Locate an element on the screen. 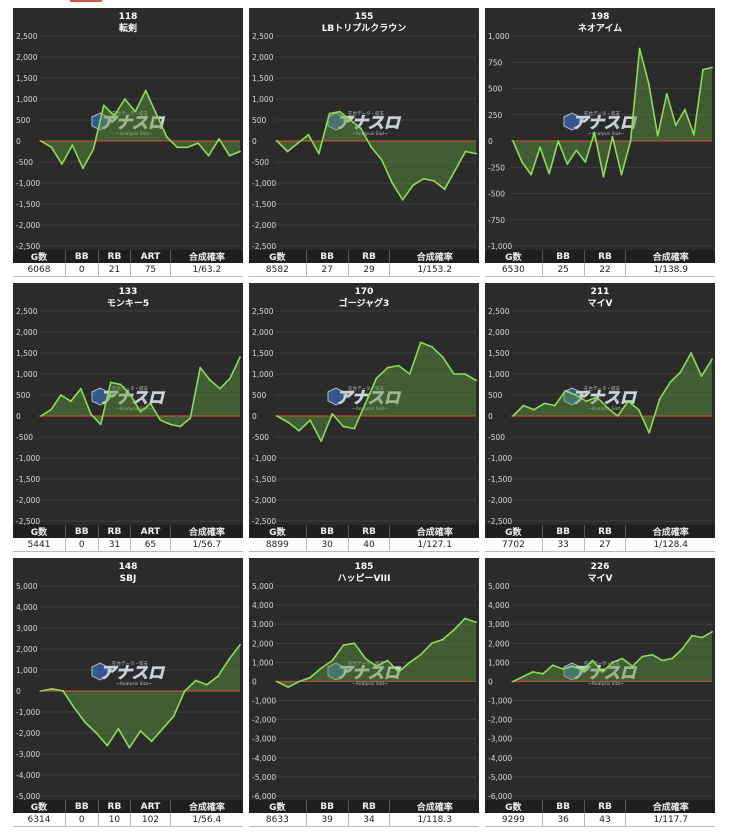 The height and width of the screenshot is (834, 731). stats-table: G数 BB RB 合成確率 8582 27 29 1/153.2 is located at coordinates (364, 263).